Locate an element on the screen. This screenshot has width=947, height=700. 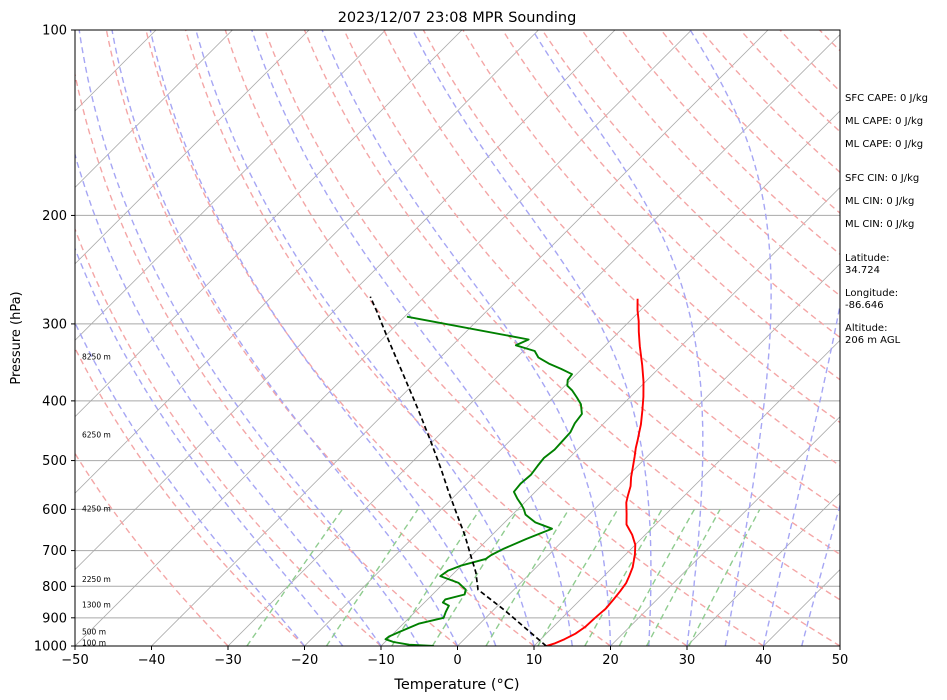
x-tick-label: −40 is located at coordinates (151, 660).